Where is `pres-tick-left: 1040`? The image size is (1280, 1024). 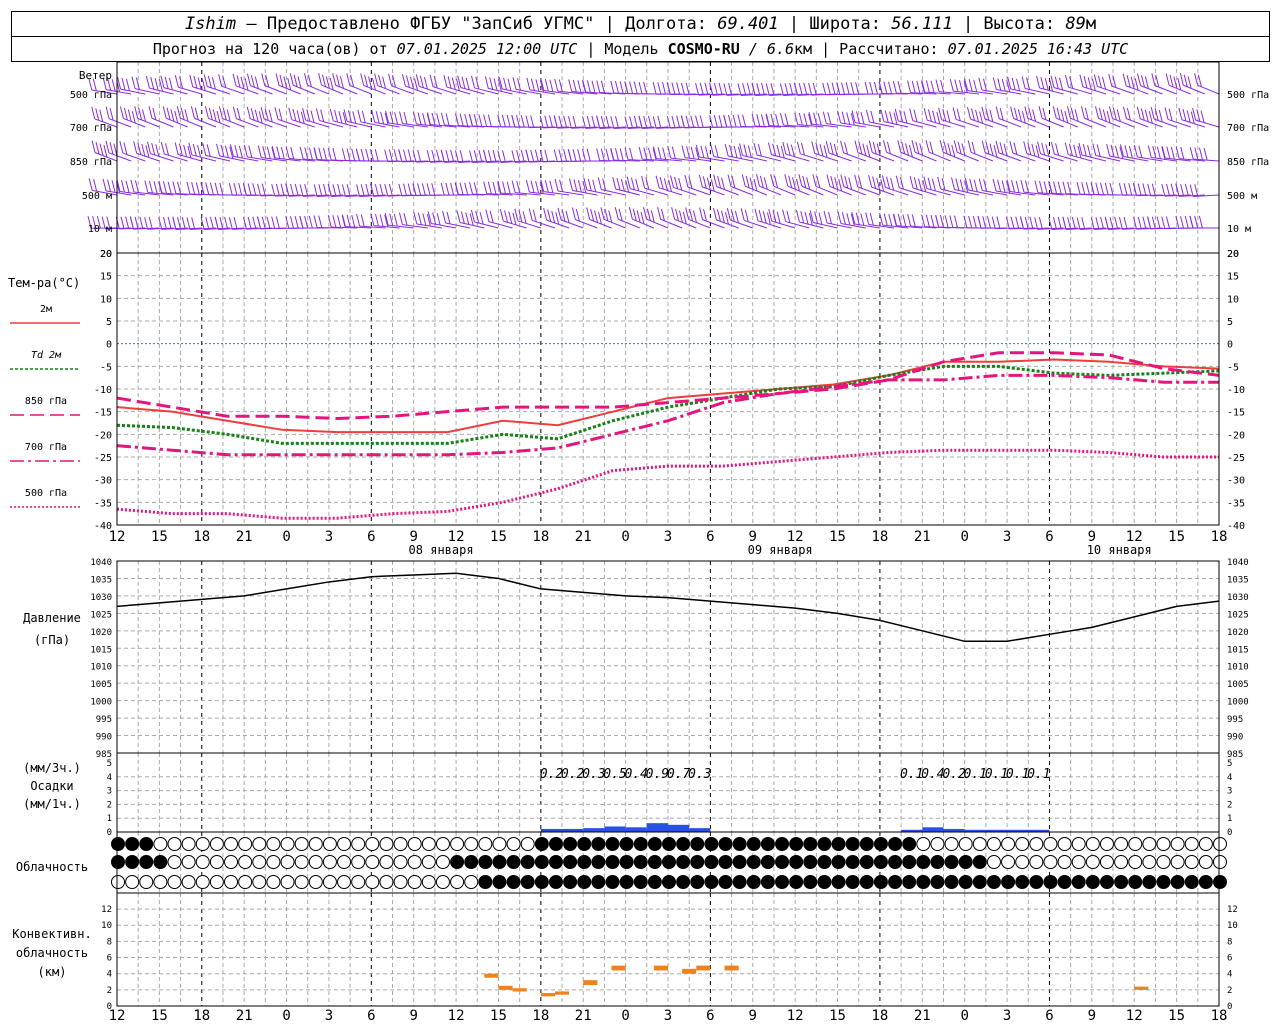 pres-tick-left: 1040 is located at coordinates (101, 563).